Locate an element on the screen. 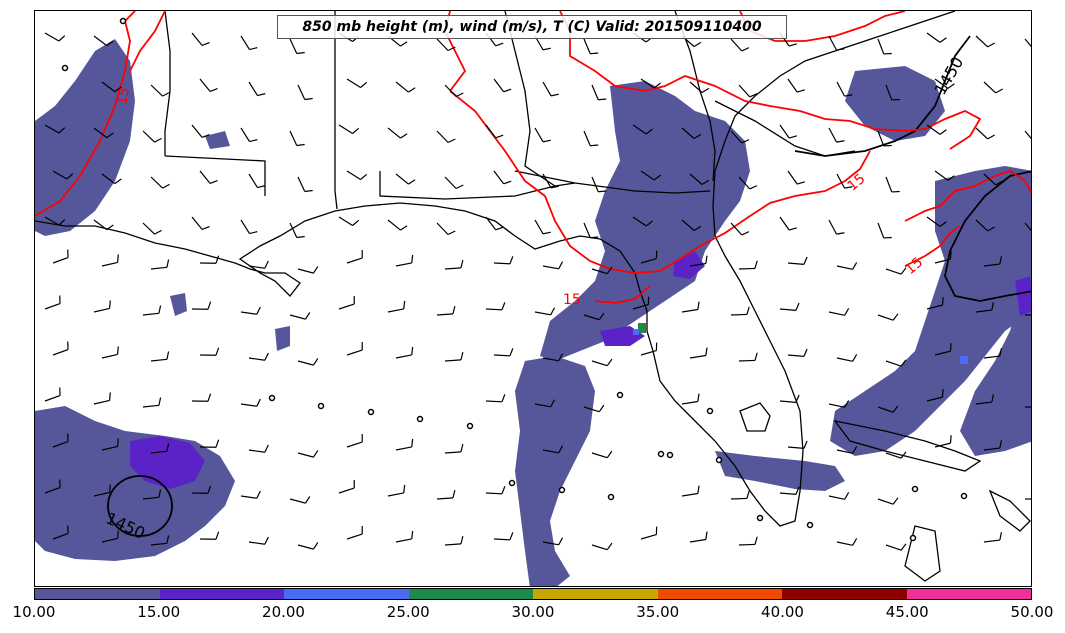 The image size is (1065, 633). temp-contour-carolina is located at coordinates (770, 80).